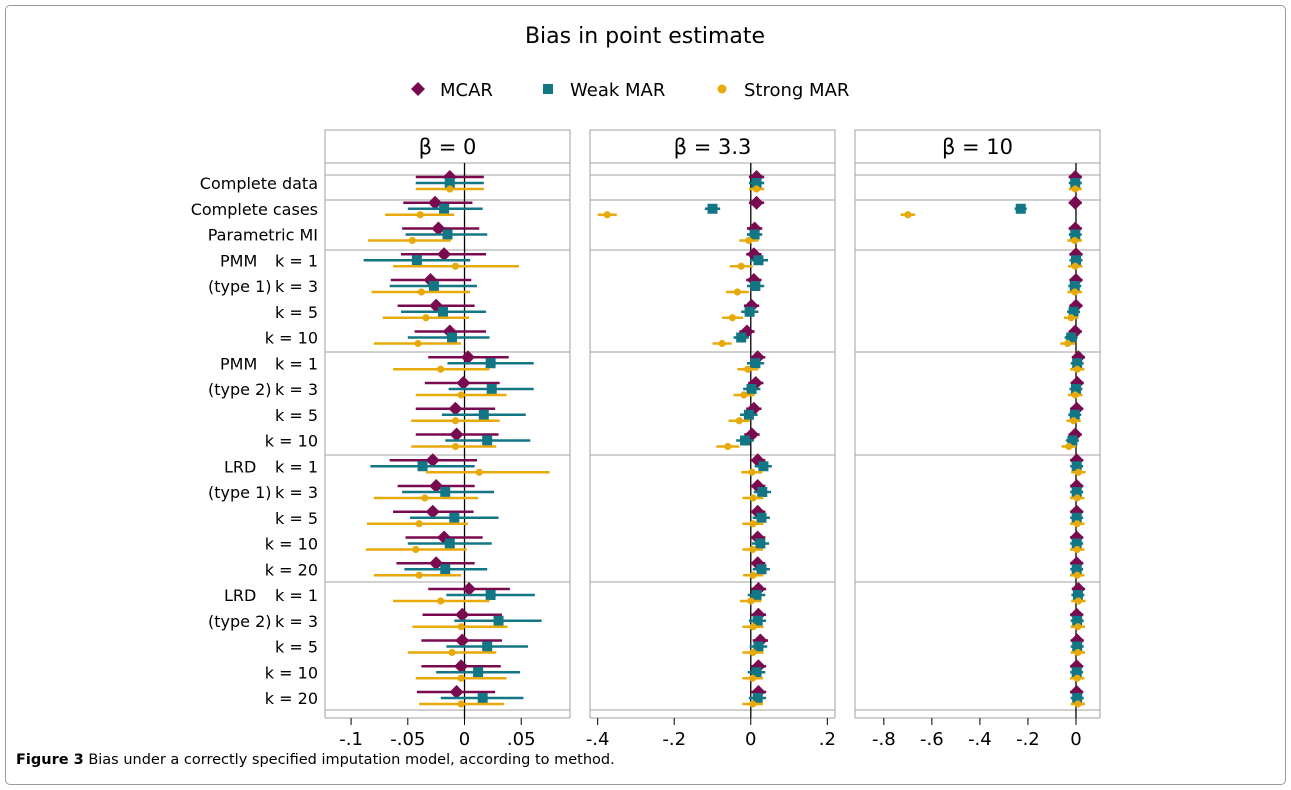 Image resolution: width=1291 pixels, height=790 pixels. I want to click on caption-label: Figure 3, so click(50, 760).